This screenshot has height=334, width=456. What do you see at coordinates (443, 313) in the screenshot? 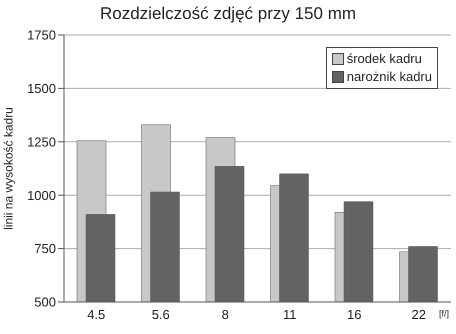
I see `x-axis-title: [f/]` at bounding box center [443, 313].